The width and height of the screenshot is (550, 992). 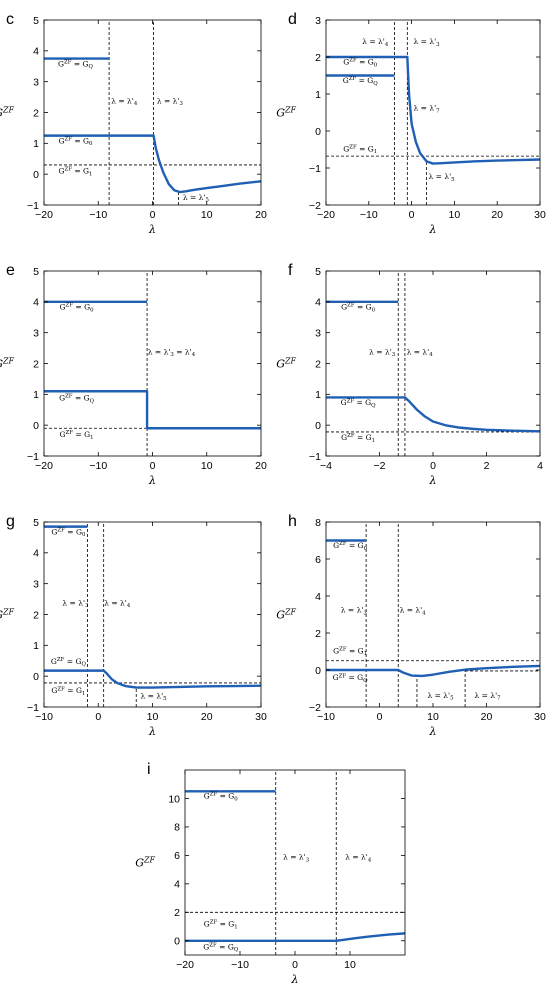 What do you see at coordinates (315, 206) in the screenshot?
I see `y-tick-label: −2` at bounding box center [315, 206].